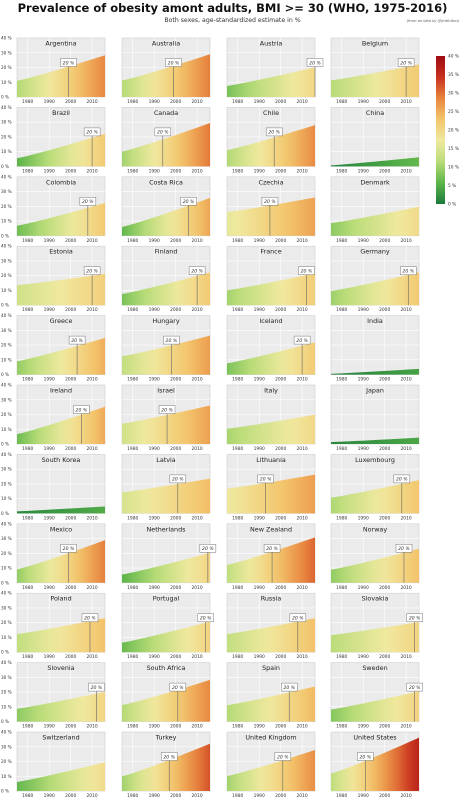  What do you see at coordinates (375, 113) in the screenshot?
I see `country-name: China` at bounding box center [375, 113].